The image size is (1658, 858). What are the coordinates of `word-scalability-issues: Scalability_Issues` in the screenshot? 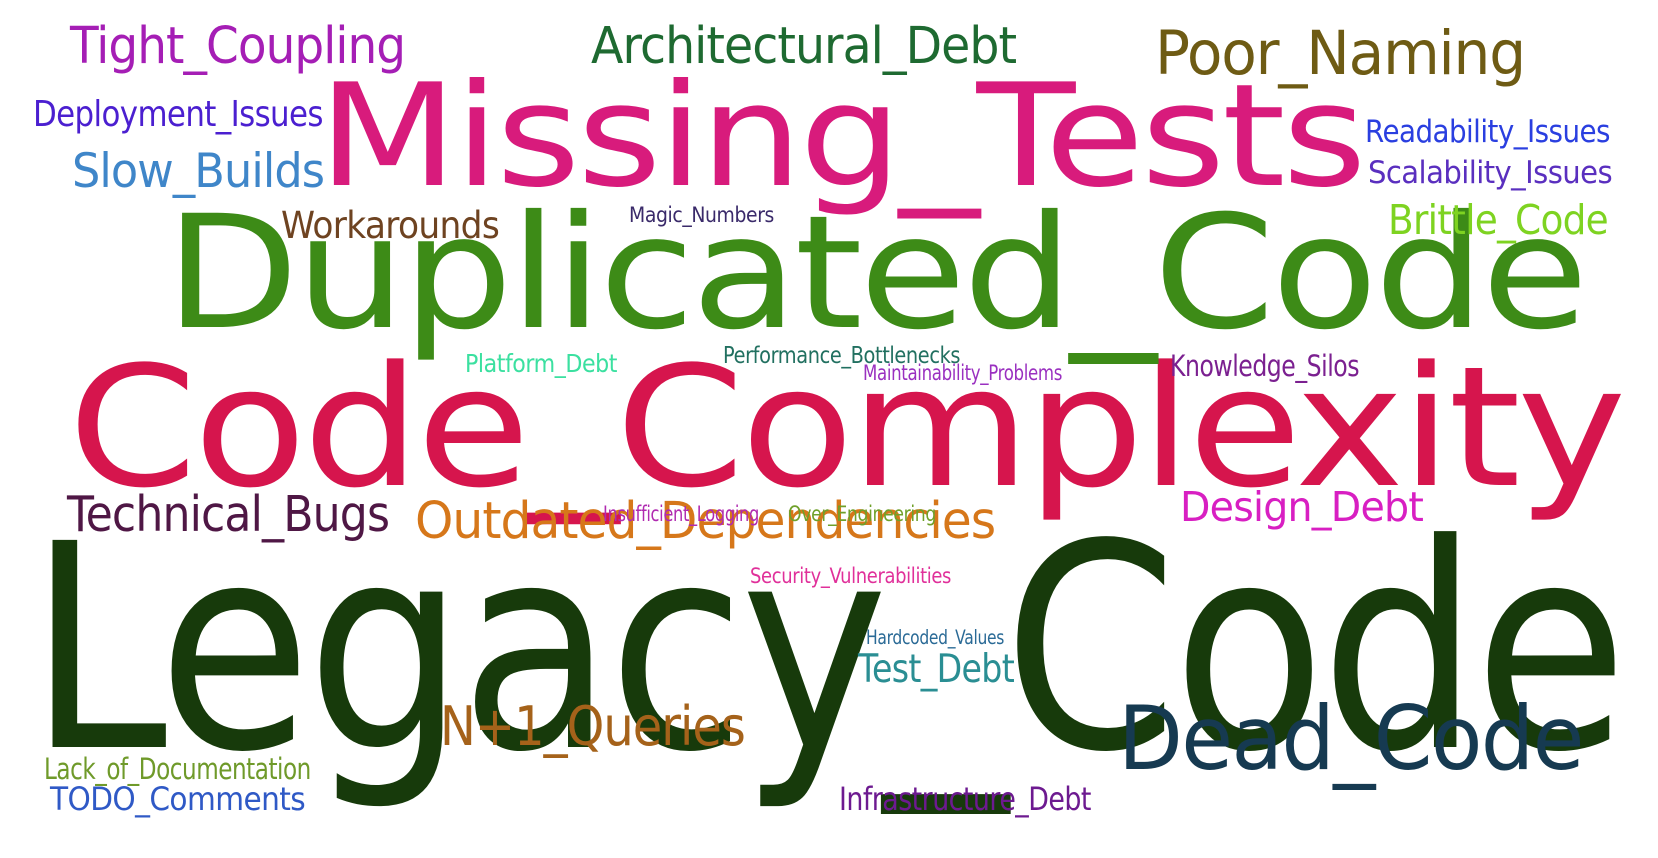 It's located at (1490, 173).